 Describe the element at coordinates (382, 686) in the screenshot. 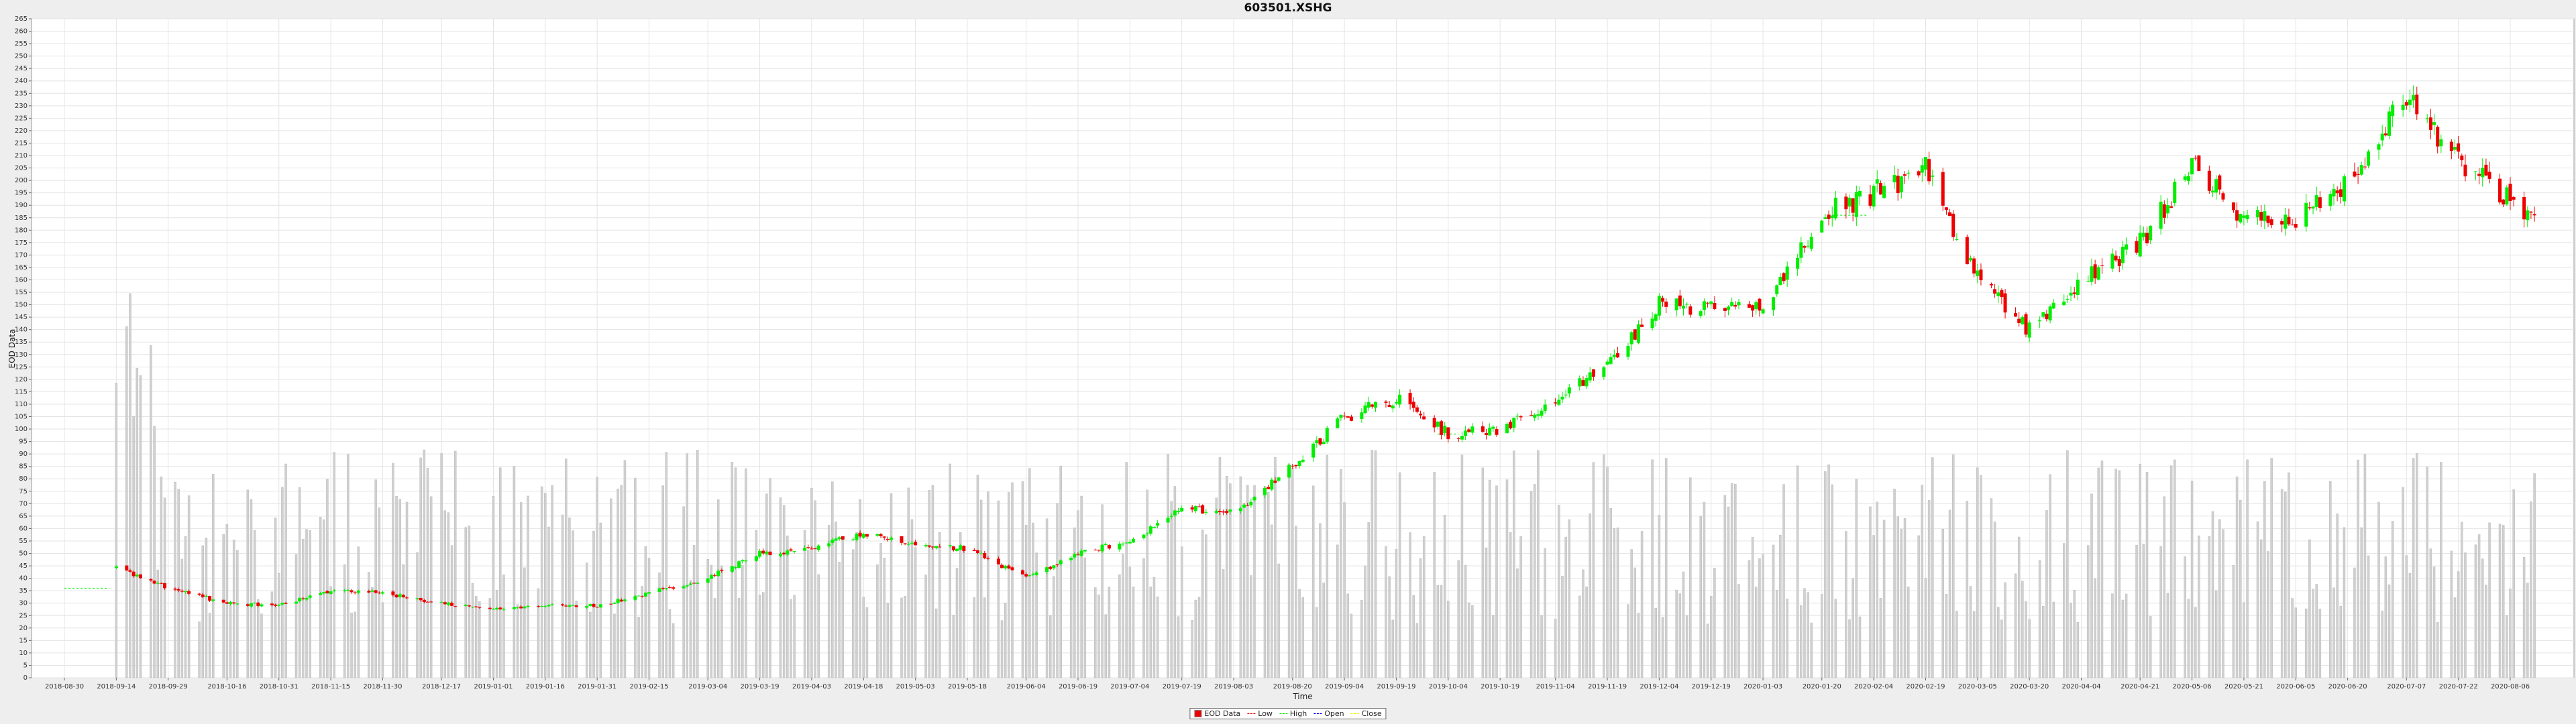

I see `x-tick-label: 2018-11-30` at that location.